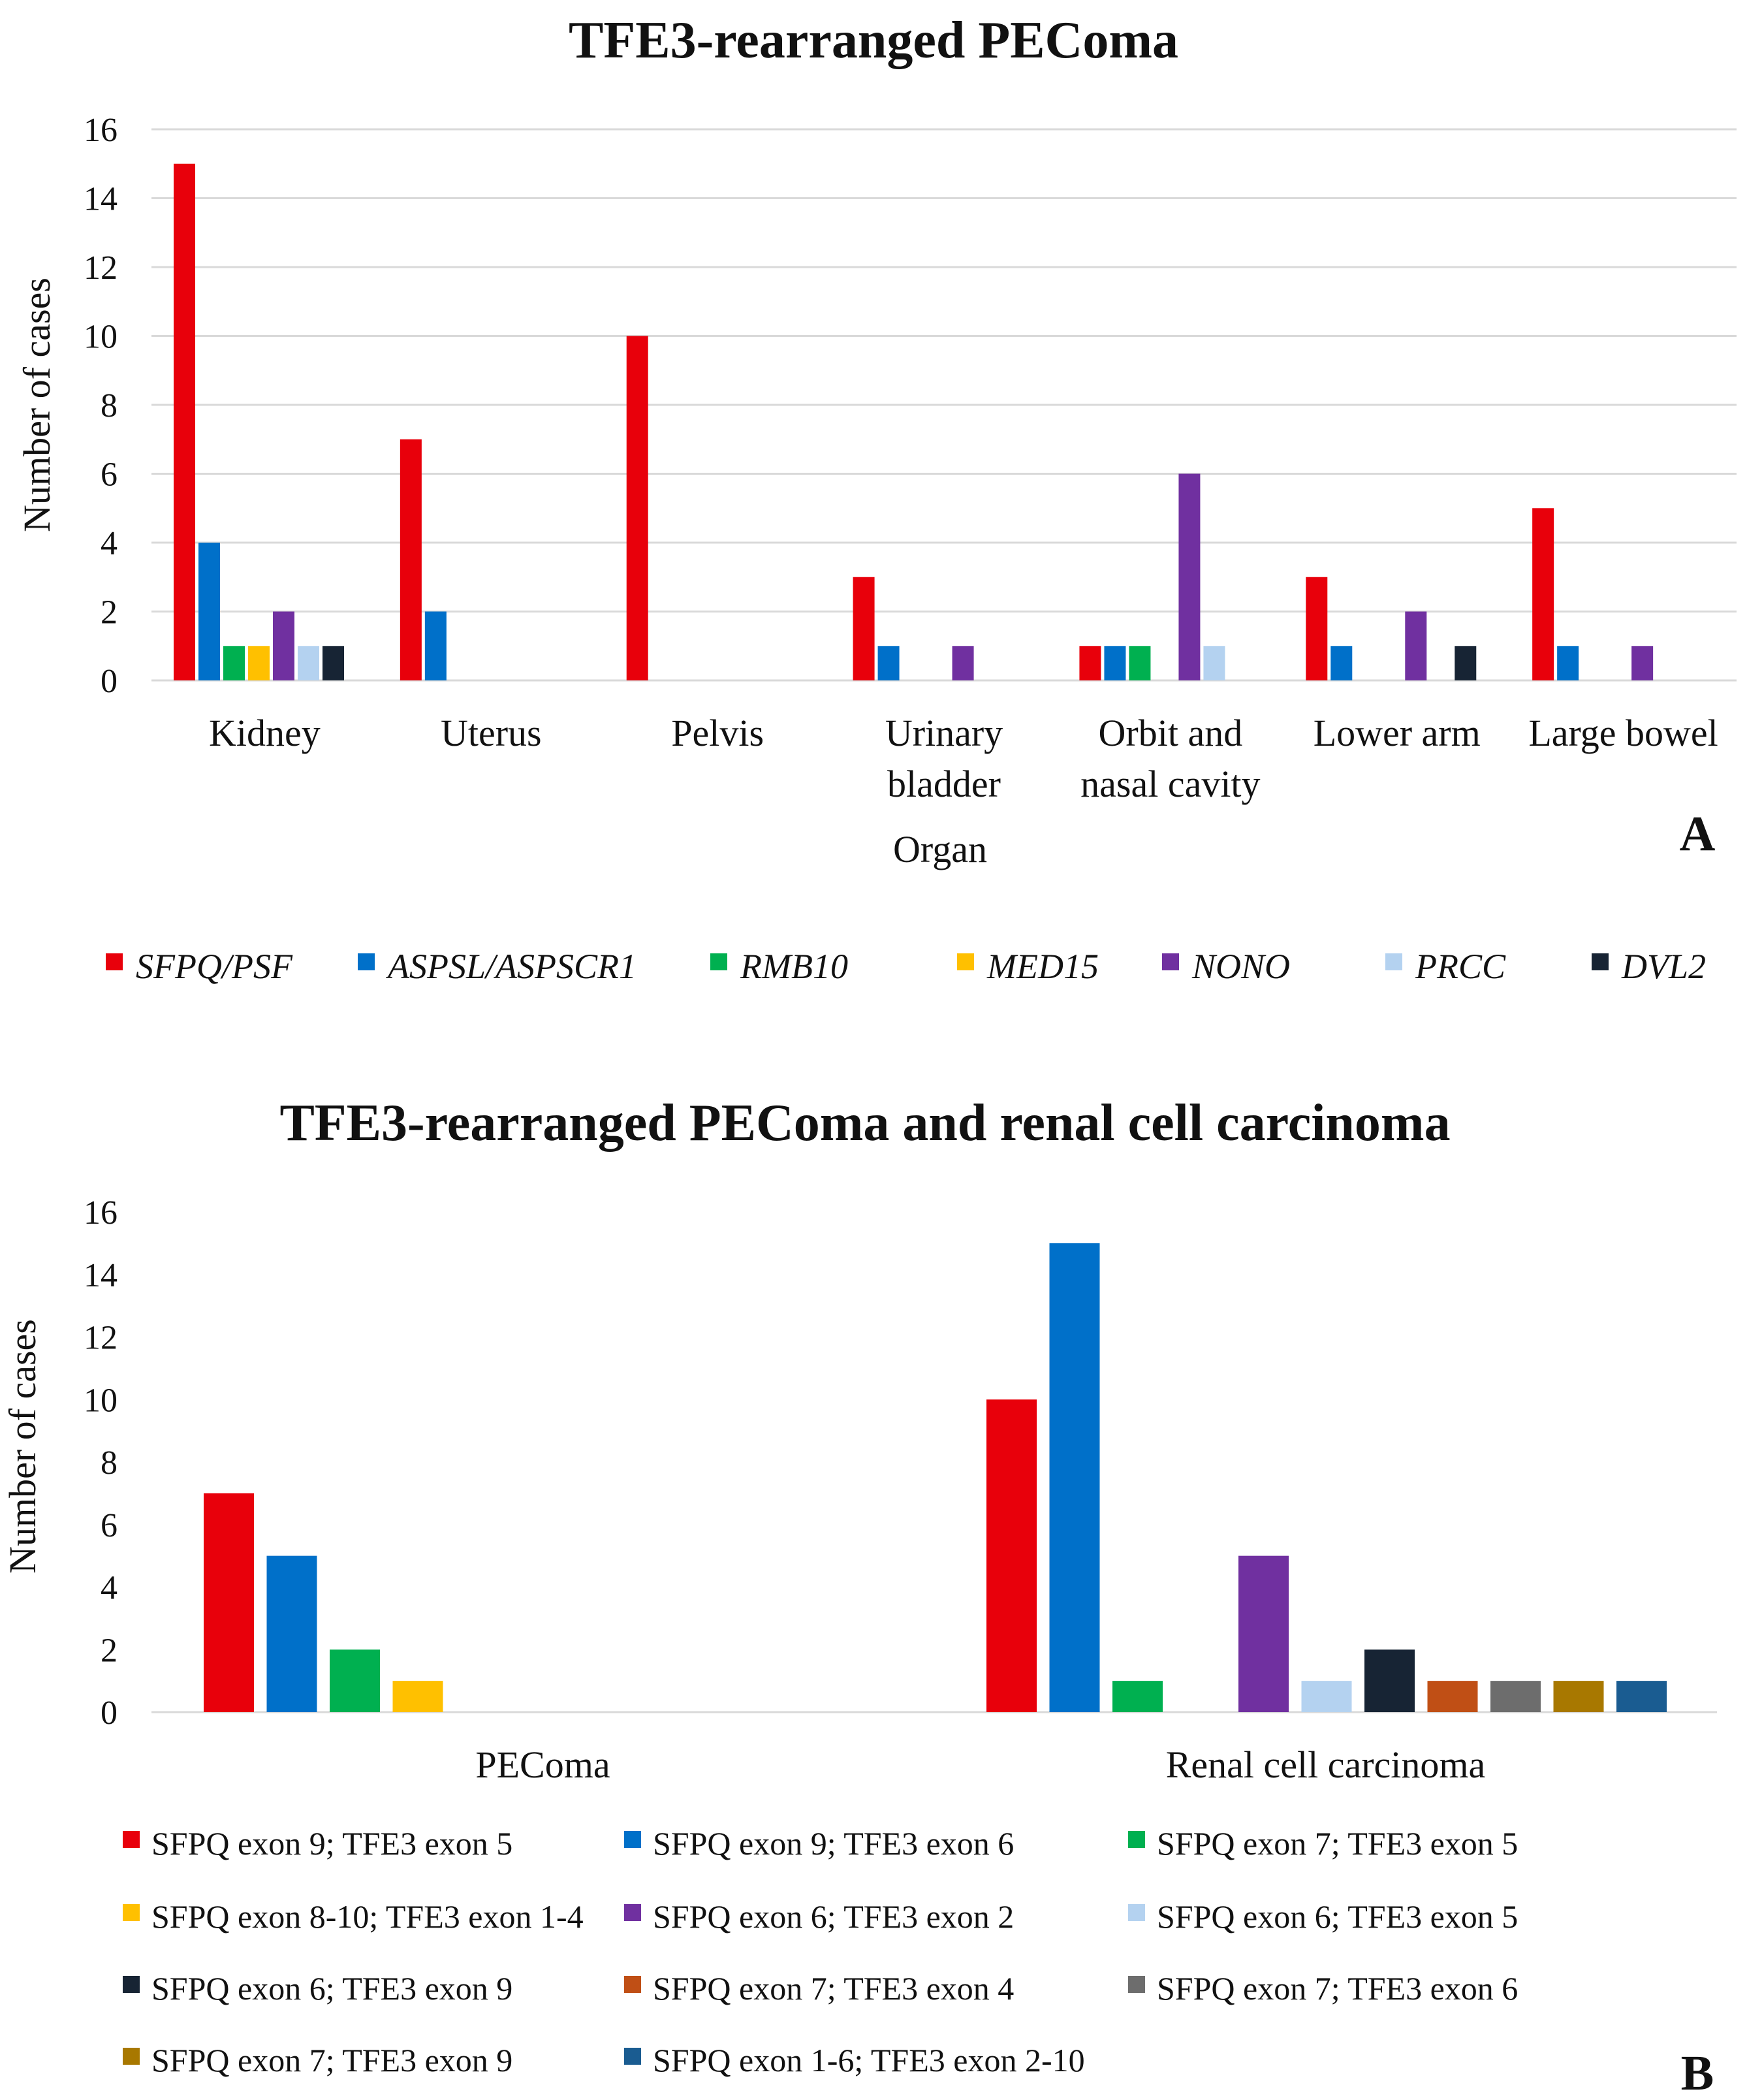  What do you see at coordinates (1568, 663) in the screenshot?
I see `bar-aspsl-aspscr1-large-bowel` at bounding box center [1568, 663].